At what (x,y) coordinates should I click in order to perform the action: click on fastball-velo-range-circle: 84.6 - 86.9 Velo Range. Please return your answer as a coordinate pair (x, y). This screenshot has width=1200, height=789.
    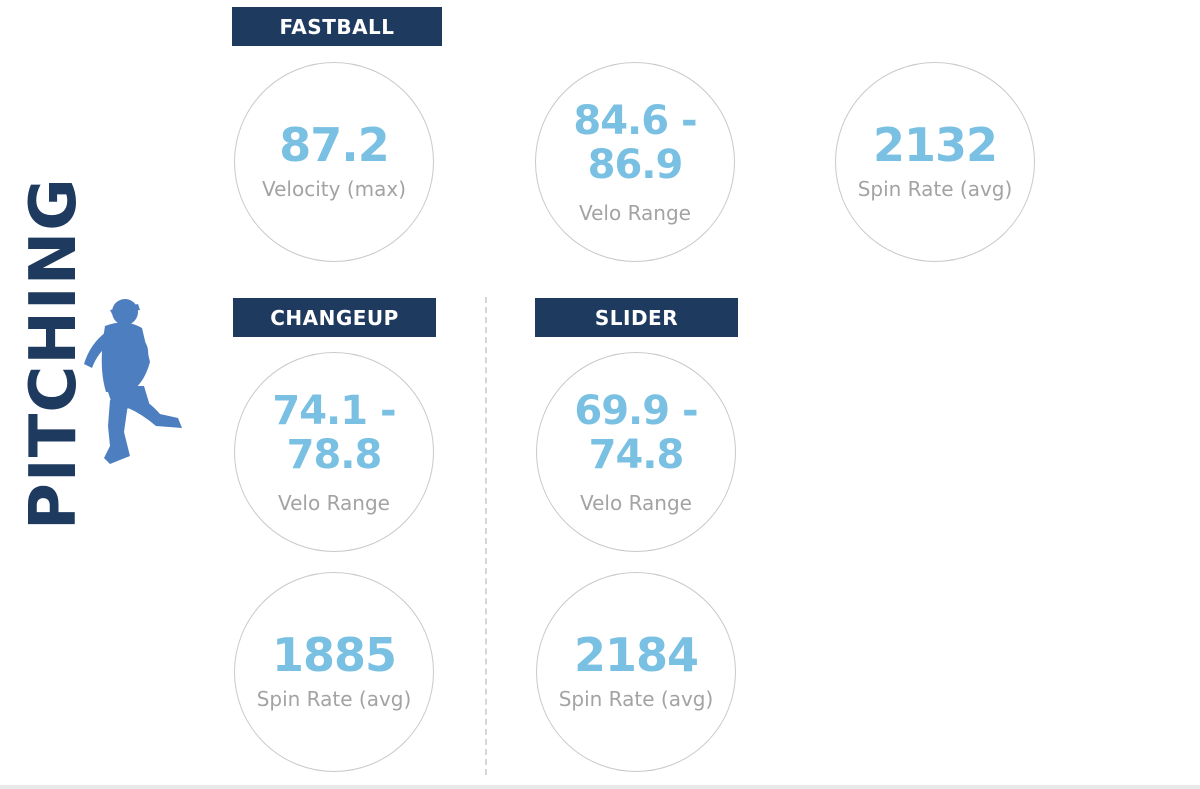
    Looking at the image, I should click on (635, 162).